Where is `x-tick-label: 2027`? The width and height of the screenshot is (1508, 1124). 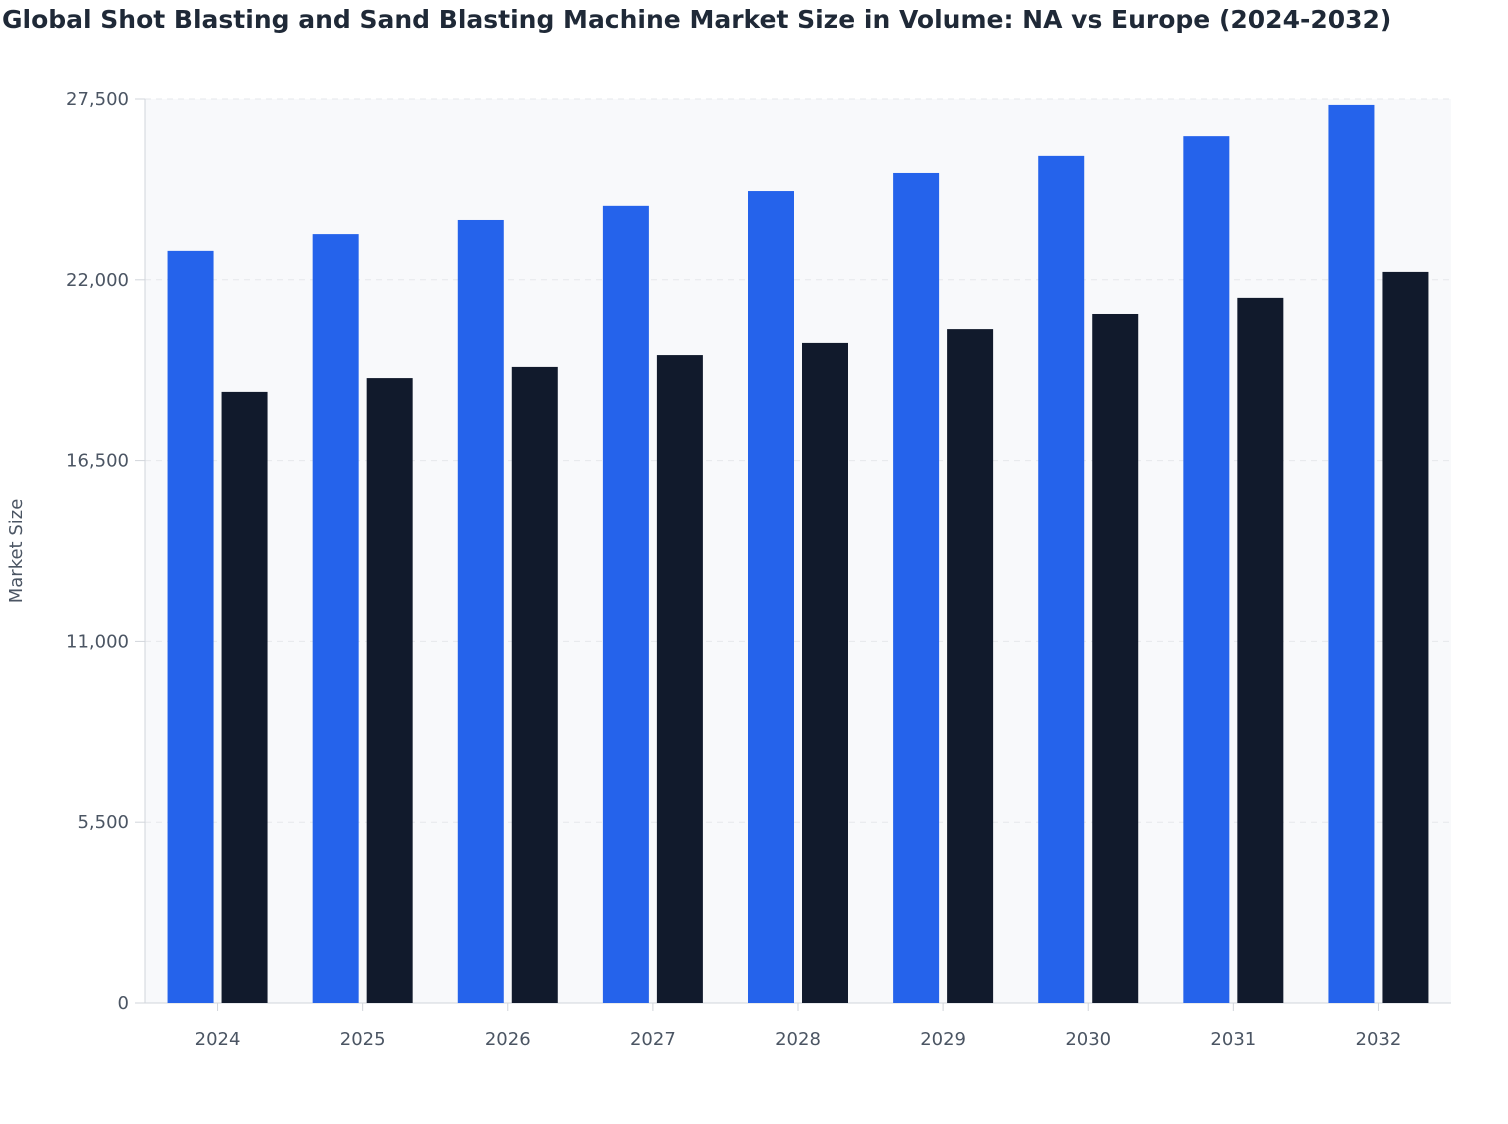 x-tick-label: 2027 is located at coordinates (653, 1039).